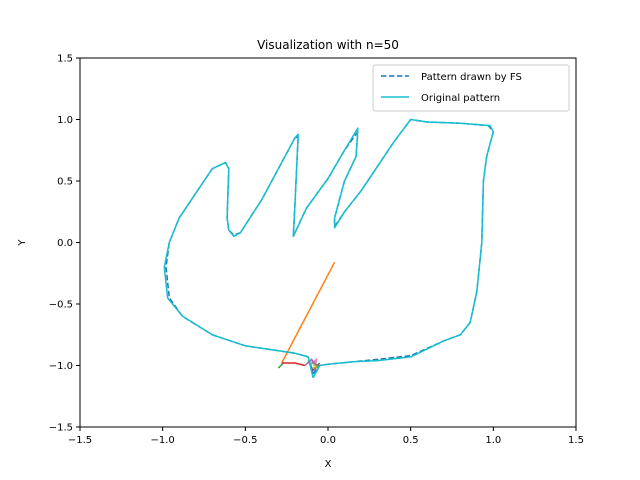 The width and height of the screenshot is (640, 480). What do you see at coordinates (163, 440) in the screenshot?
I see `x-tick-label: −1.0` at bounding box center [163, 440].